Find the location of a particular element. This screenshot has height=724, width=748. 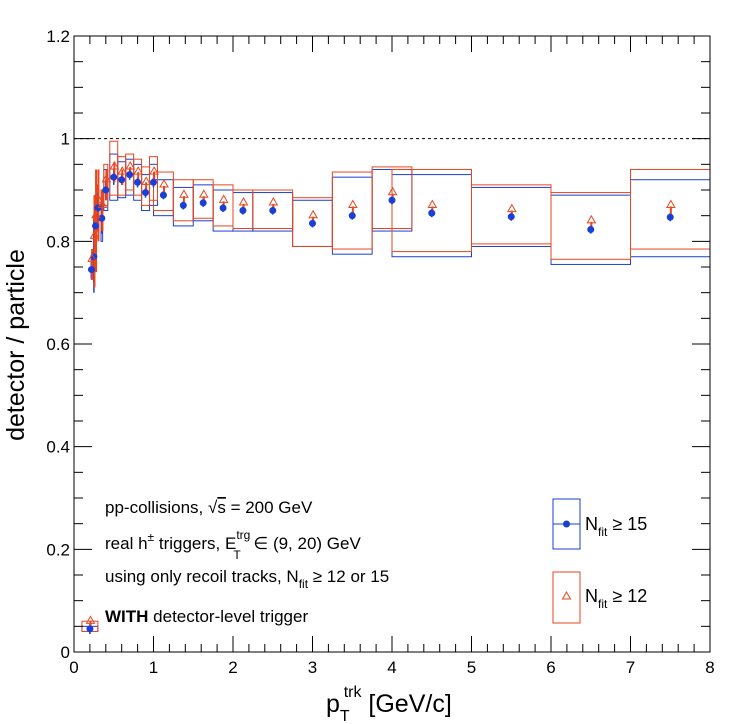

y-tick-label: 0.6 is located at coordinates (58, 344).